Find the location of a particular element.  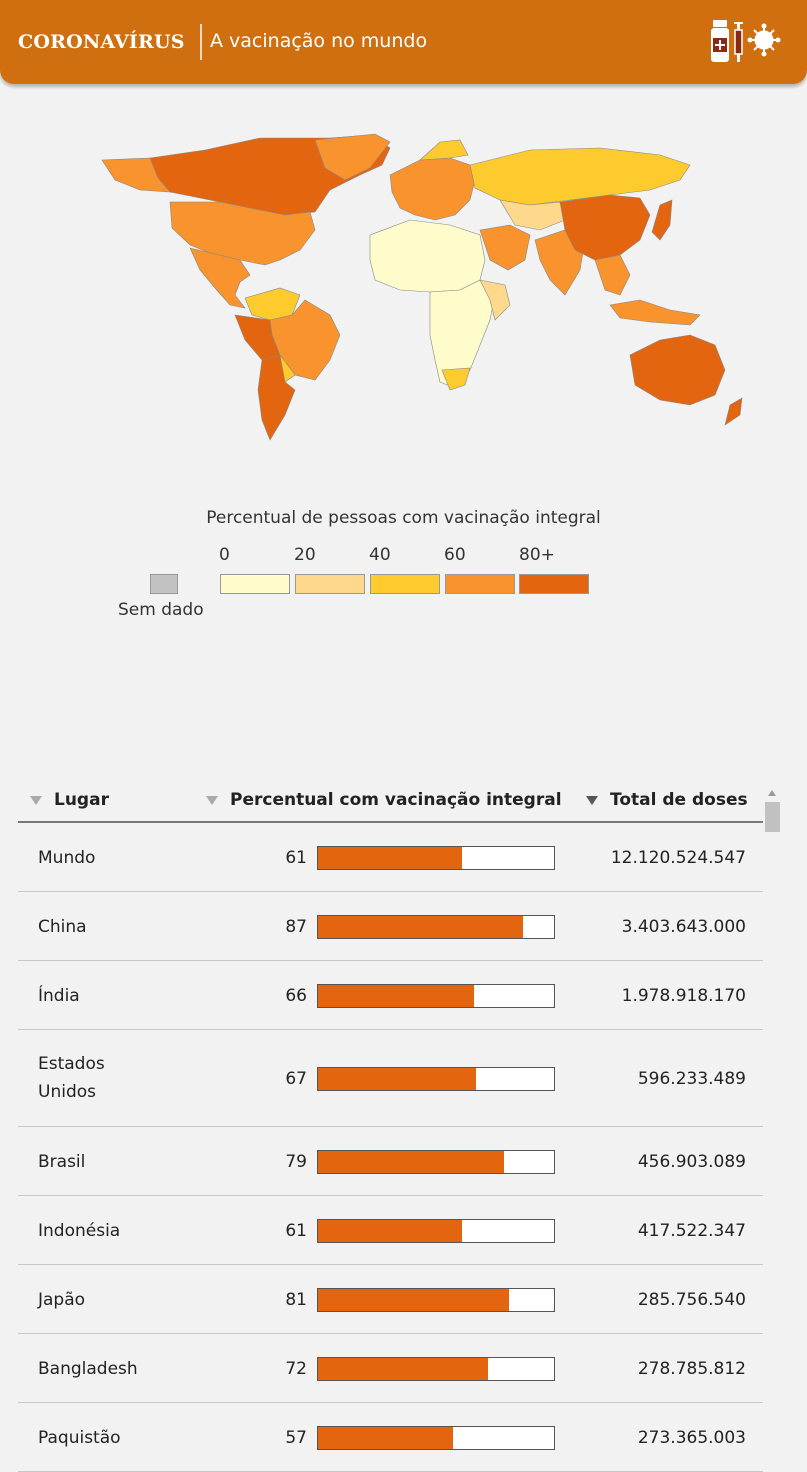

table-row: Estados Unidos 67 596.233.489 is located at coordinates (390, 1078).